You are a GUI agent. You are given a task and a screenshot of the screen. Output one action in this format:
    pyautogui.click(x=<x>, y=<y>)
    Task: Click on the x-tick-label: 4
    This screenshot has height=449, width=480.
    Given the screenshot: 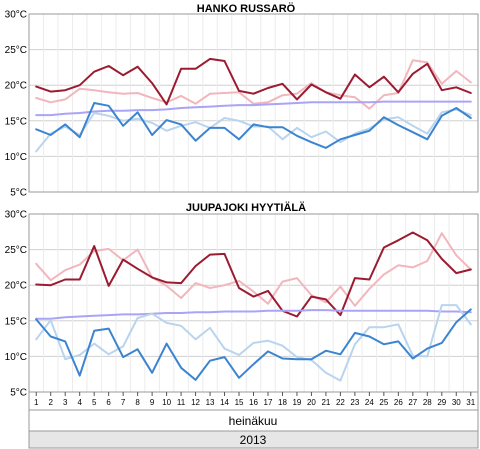 What is the action you would take?
    pyautogui.click(x=79, y=402)
    